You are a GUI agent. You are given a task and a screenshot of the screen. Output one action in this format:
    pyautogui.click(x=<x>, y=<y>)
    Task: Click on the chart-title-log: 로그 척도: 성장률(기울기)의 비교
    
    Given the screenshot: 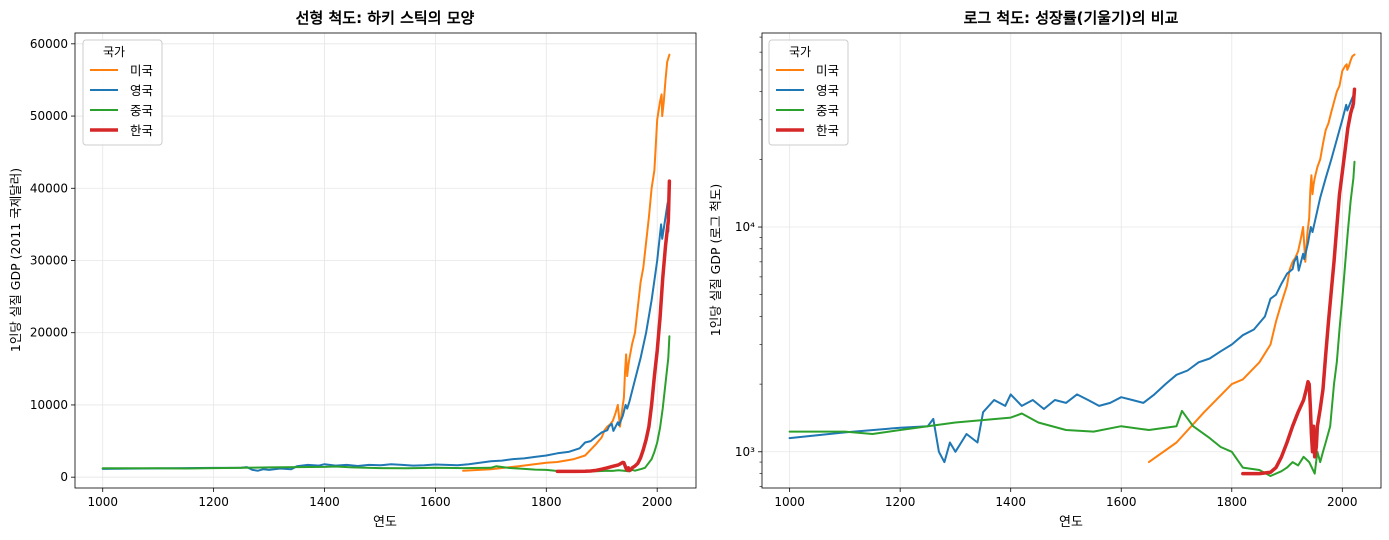 What is the action you would take?
    pyautogui.click(x=1071, y=18)
    